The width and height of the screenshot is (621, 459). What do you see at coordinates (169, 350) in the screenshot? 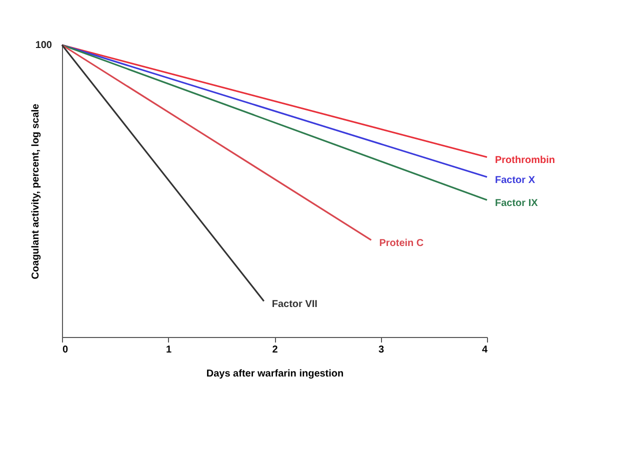
I see `x-tick-label: 1` at bounding box center [169, 350].